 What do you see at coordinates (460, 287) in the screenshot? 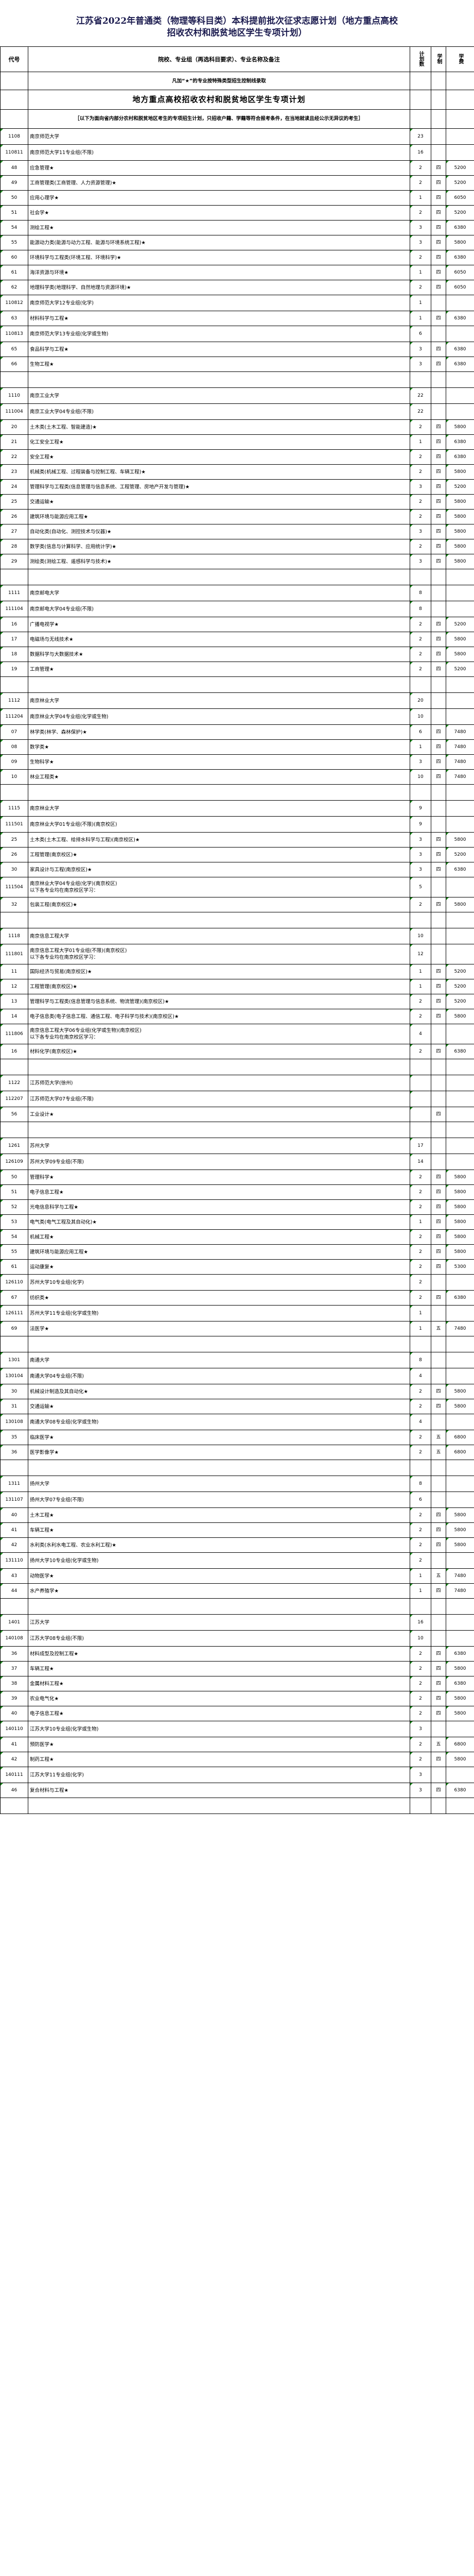
I see `cell-fee: 6050` at bounding box center [460, 287].